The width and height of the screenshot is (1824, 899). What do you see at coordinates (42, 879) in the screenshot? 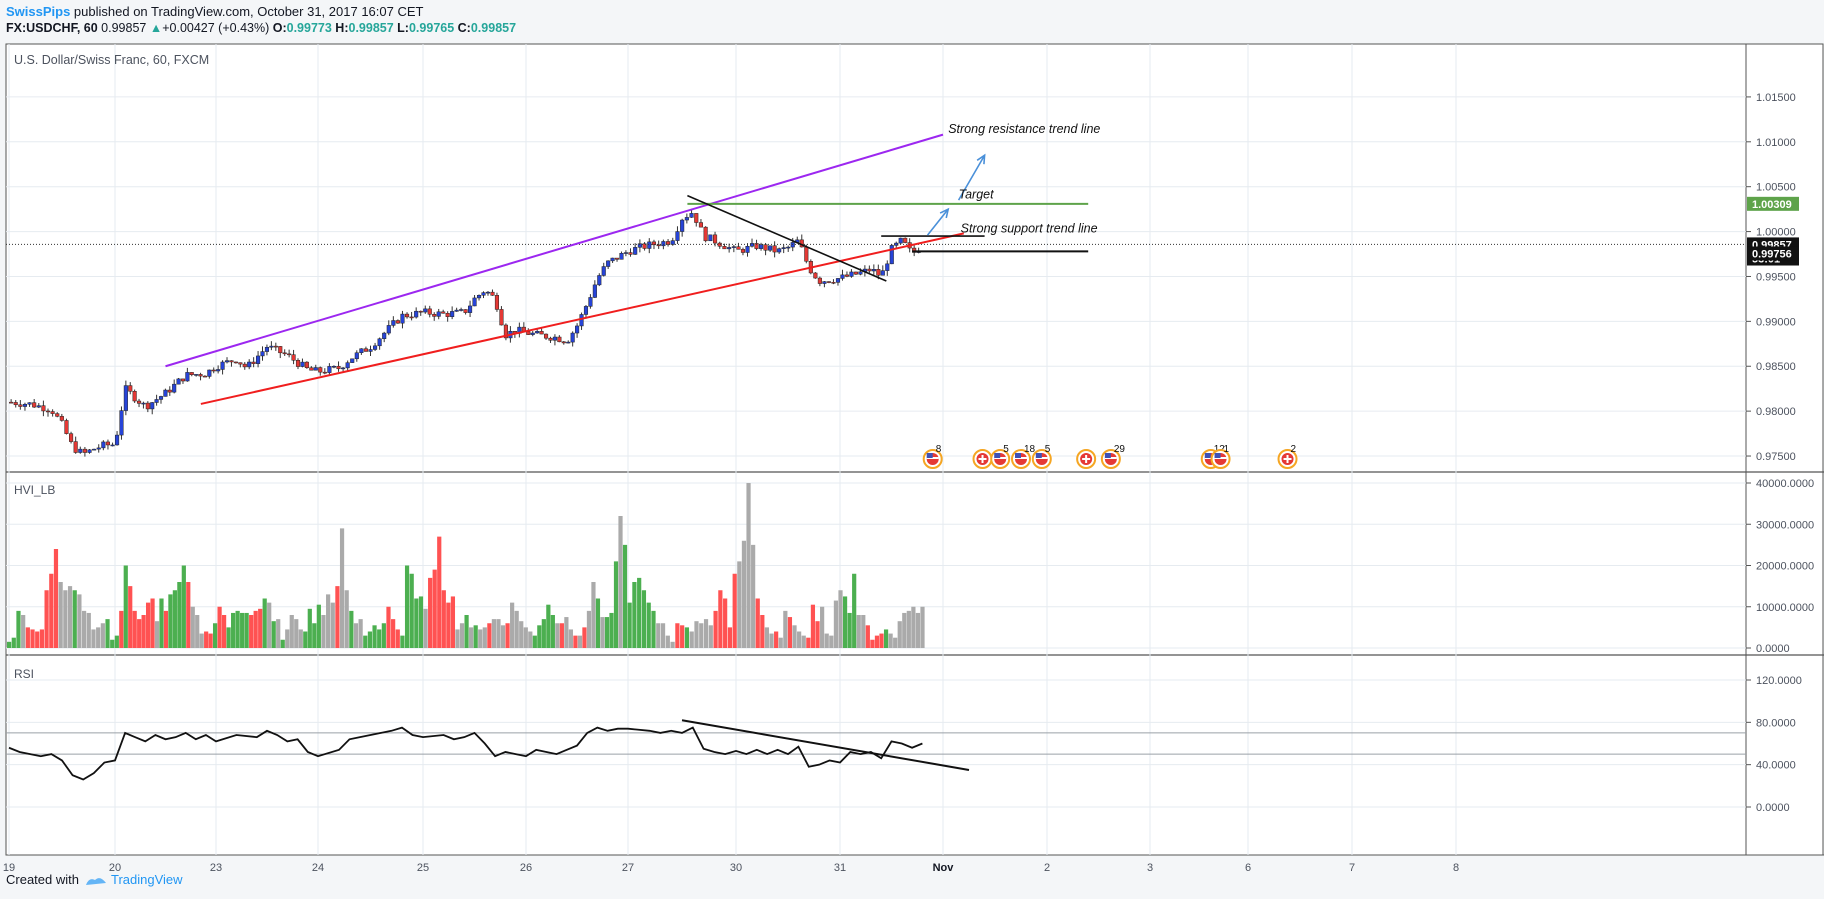
I see `created-with-label: Created with` at bounding box center [42, 879].